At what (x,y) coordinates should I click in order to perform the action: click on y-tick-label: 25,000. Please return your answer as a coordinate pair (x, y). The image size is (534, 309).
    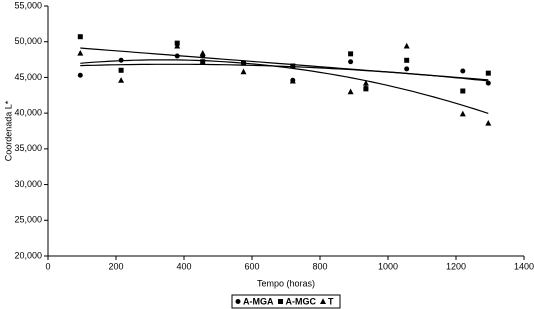
    Looking at the image, I should click on (28, 220).